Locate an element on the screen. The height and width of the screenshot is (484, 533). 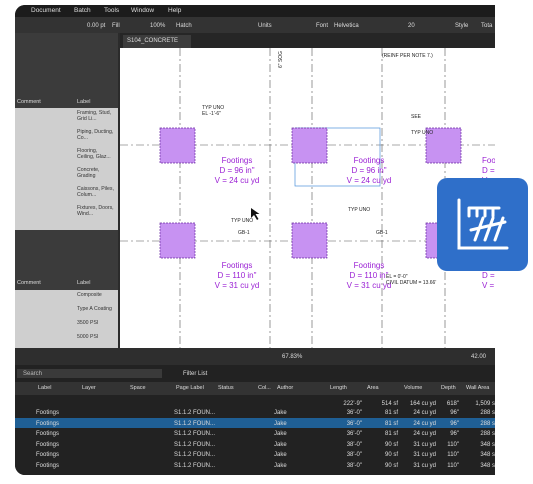
search-box is located at coordinates (89, 373).